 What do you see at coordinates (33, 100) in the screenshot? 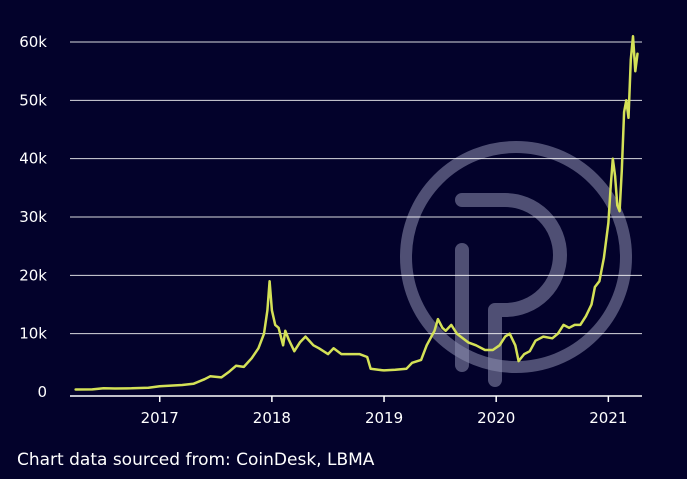
I see `y-tick-label: 50k` at bounding box center [33, 100].